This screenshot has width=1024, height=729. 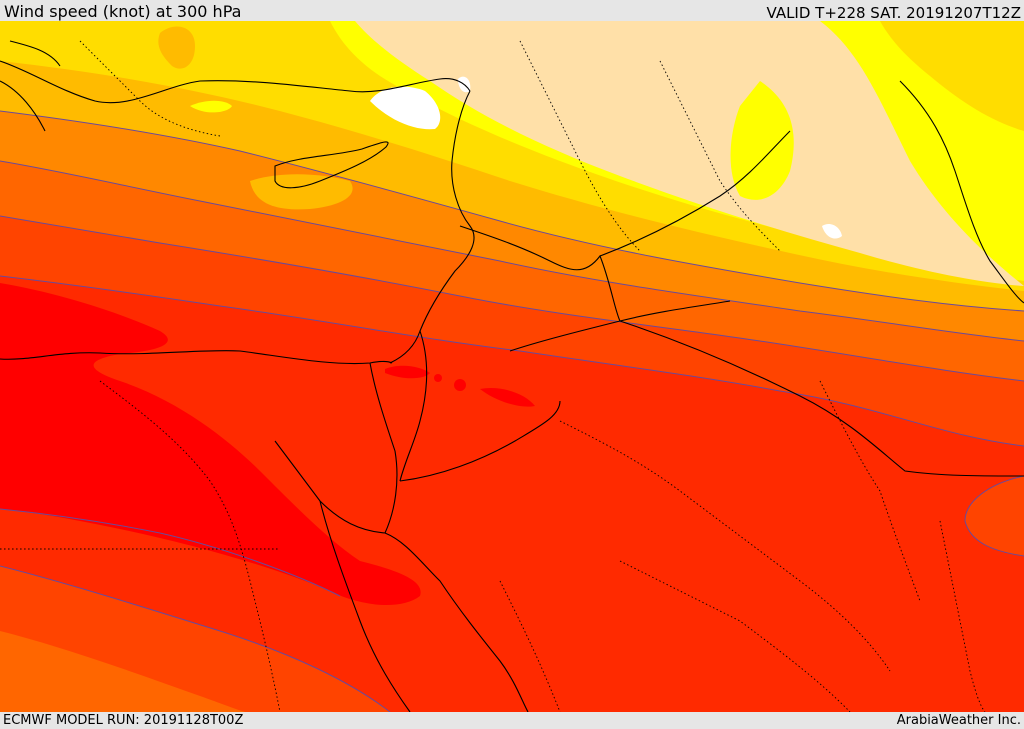 I want to click on fill-band-gold-northeast, so click(x=952, y=76).